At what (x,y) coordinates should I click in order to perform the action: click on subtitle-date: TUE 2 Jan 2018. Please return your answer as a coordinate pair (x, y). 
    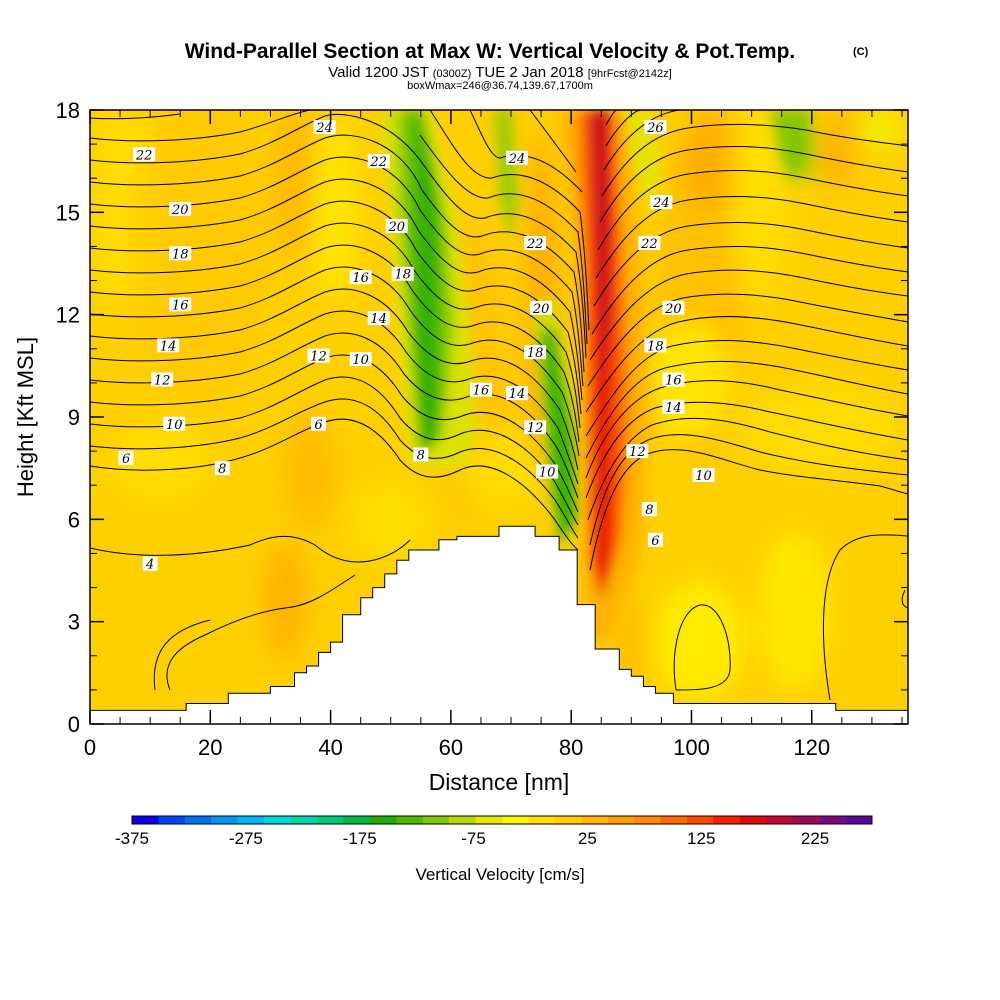
    Looking at the image, I should click on (529, 72).